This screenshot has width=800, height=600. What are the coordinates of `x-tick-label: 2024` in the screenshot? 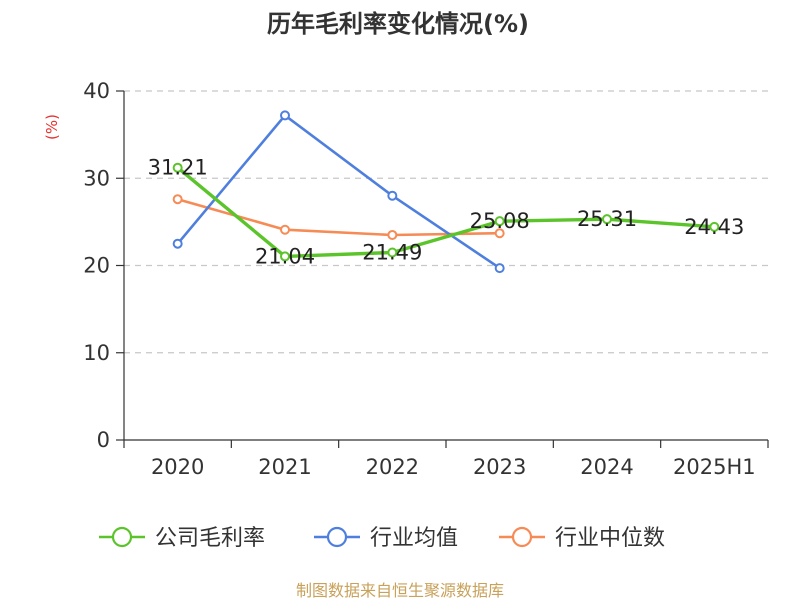 It's located at (606, 467).